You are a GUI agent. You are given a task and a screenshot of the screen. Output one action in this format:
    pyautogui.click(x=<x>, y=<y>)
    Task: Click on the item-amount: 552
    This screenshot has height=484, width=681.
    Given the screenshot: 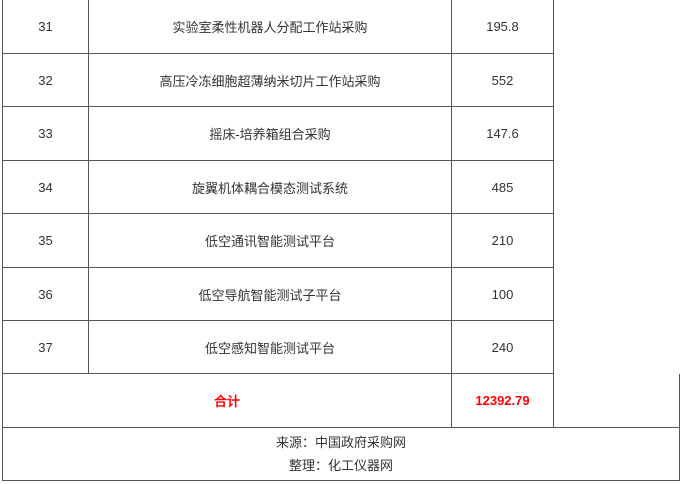 What is the action you would take?
    pyautogui.click(x=502, y=80)
    